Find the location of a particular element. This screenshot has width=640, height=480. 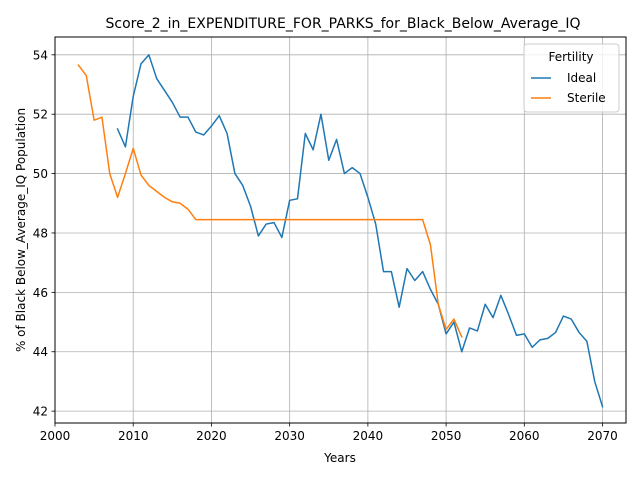

x-tick-label: 2070 is located at coordinates (602, 436).